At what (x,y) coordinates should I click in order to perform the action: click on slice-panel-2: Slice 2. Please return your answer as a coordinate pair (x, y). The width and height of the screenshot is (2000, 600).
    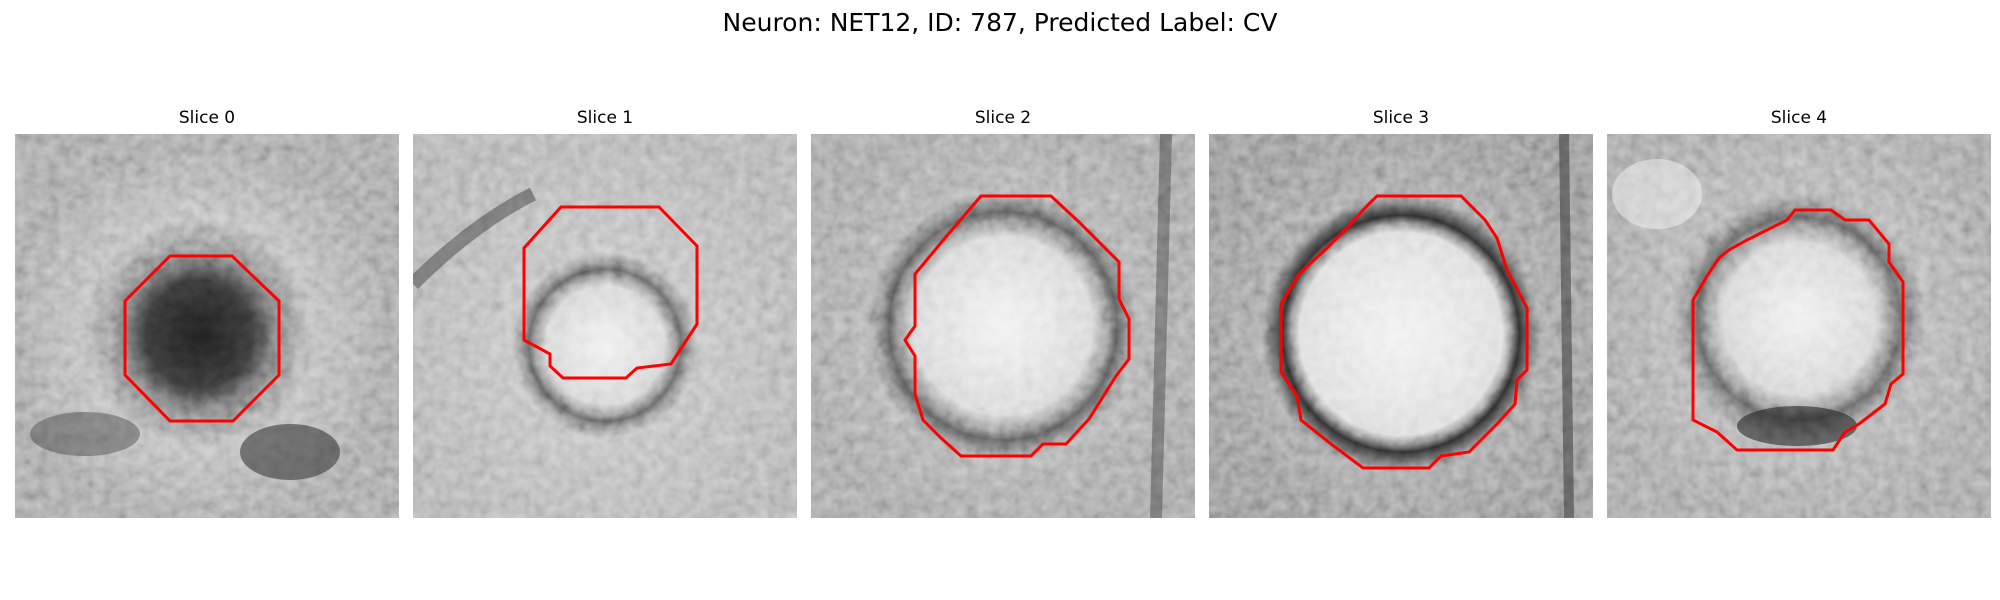
    Looking at the image, I should click on (1003, 319).